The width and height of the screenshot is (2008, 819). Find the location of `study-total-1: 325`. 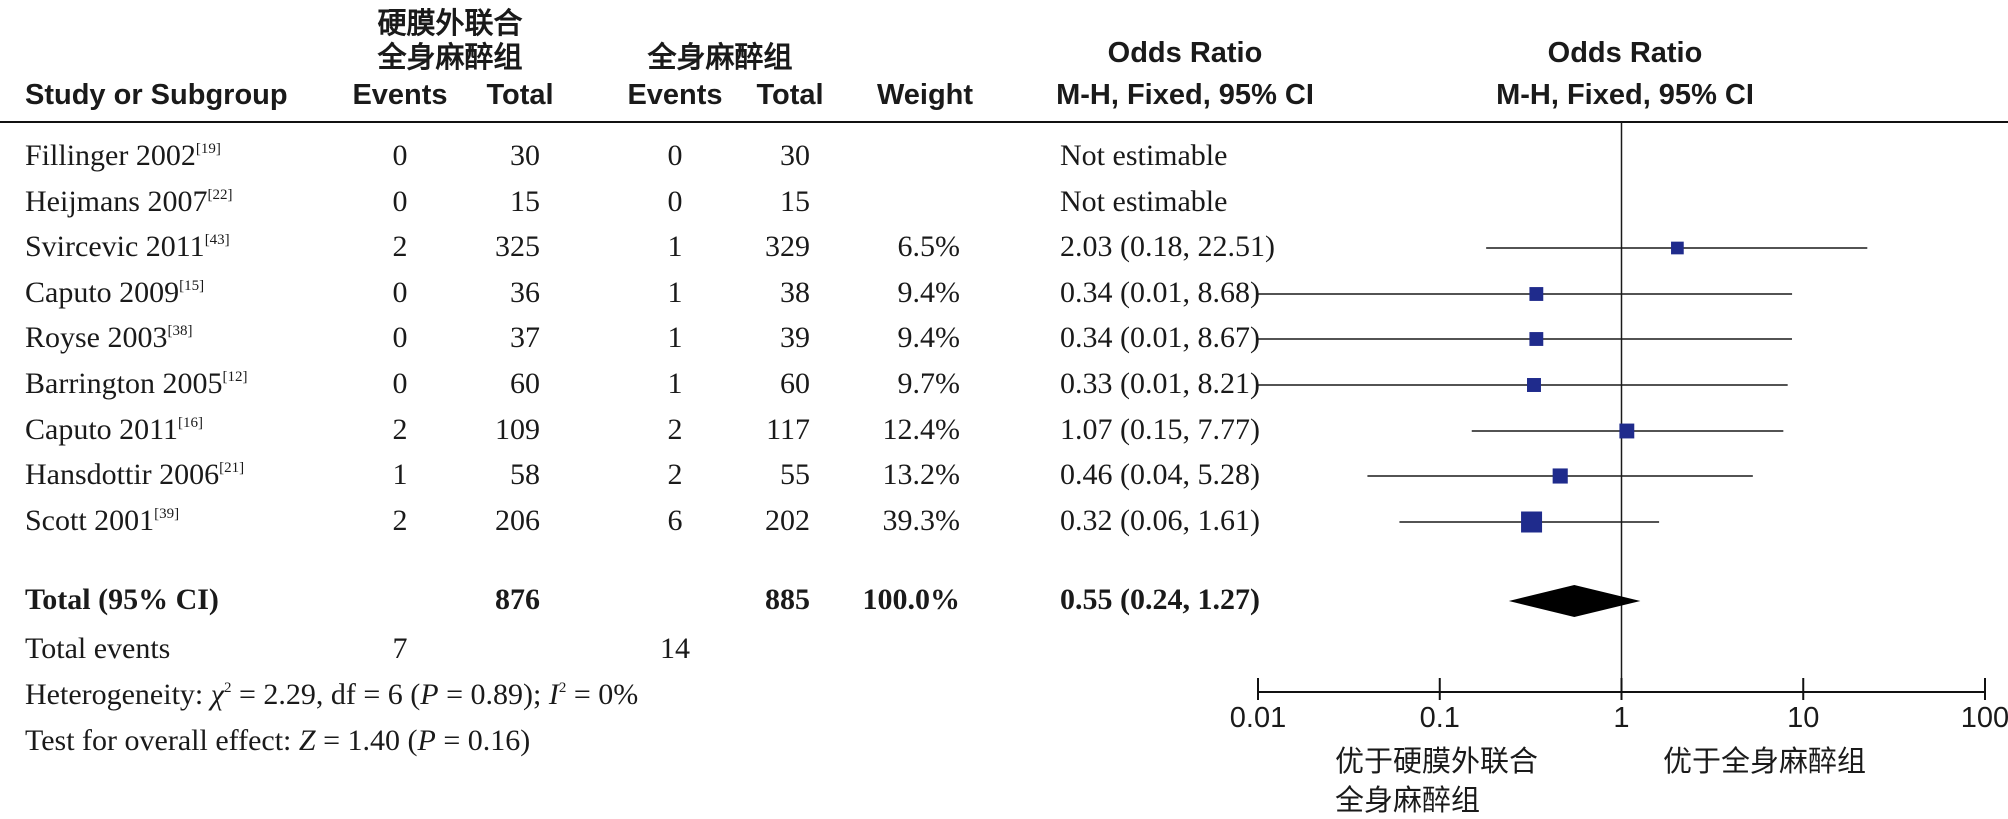

study-total-1: 325 is located at coordinates (517, 246).